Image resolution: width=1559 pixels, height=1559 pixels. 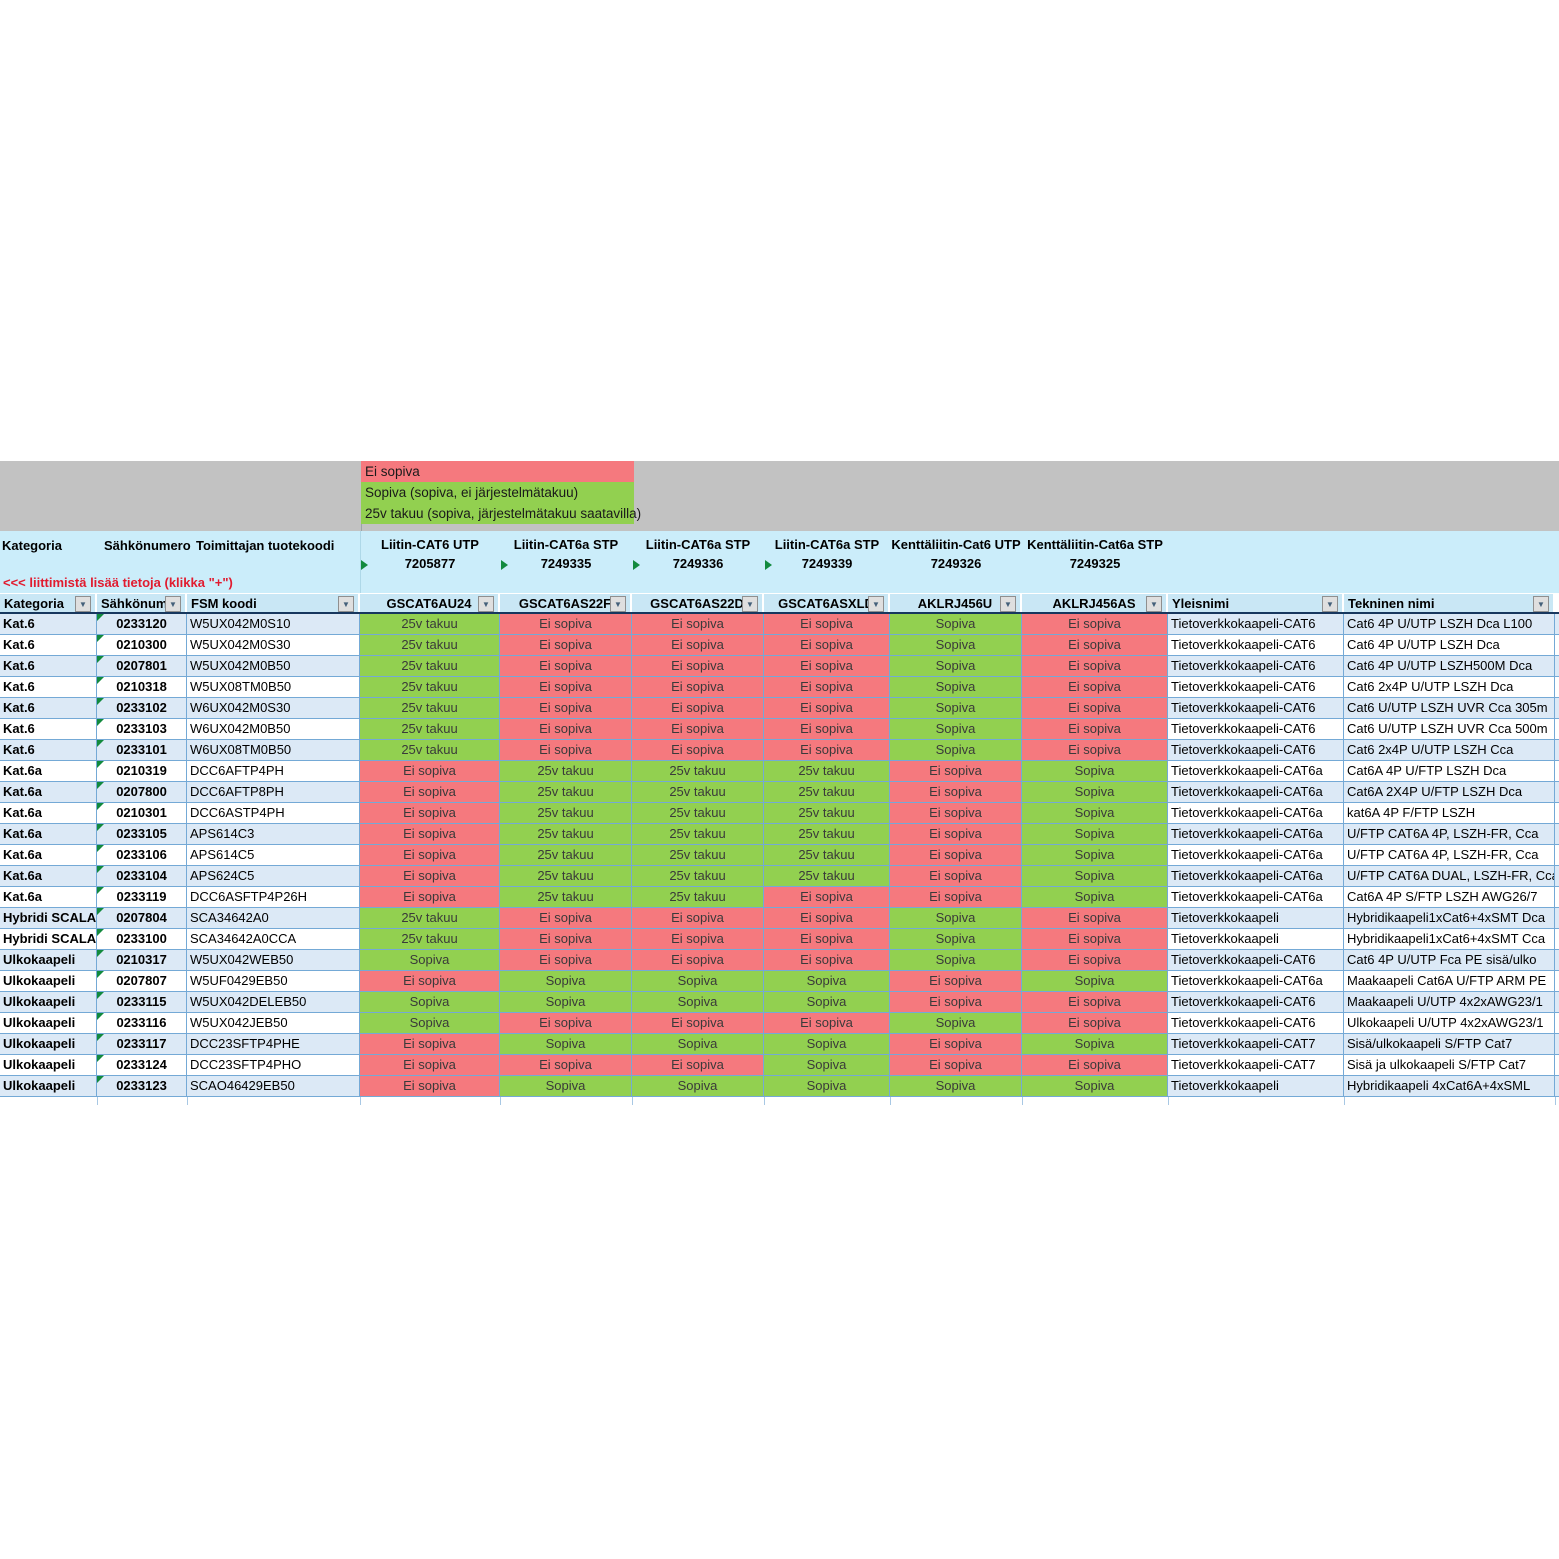 I want to click on fsm-code-cell: W5UX042M0B50, so click(x=273, y=666).